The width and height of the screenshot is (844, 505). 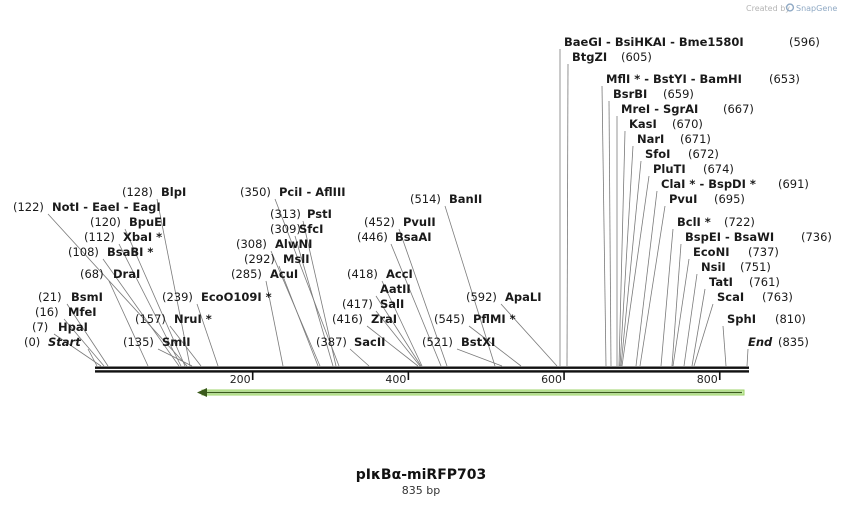 What do you see at coordinates (790, 319) in the screenshot?
I see `site-position-sphi: (810)` at bounding box center [790, 319].